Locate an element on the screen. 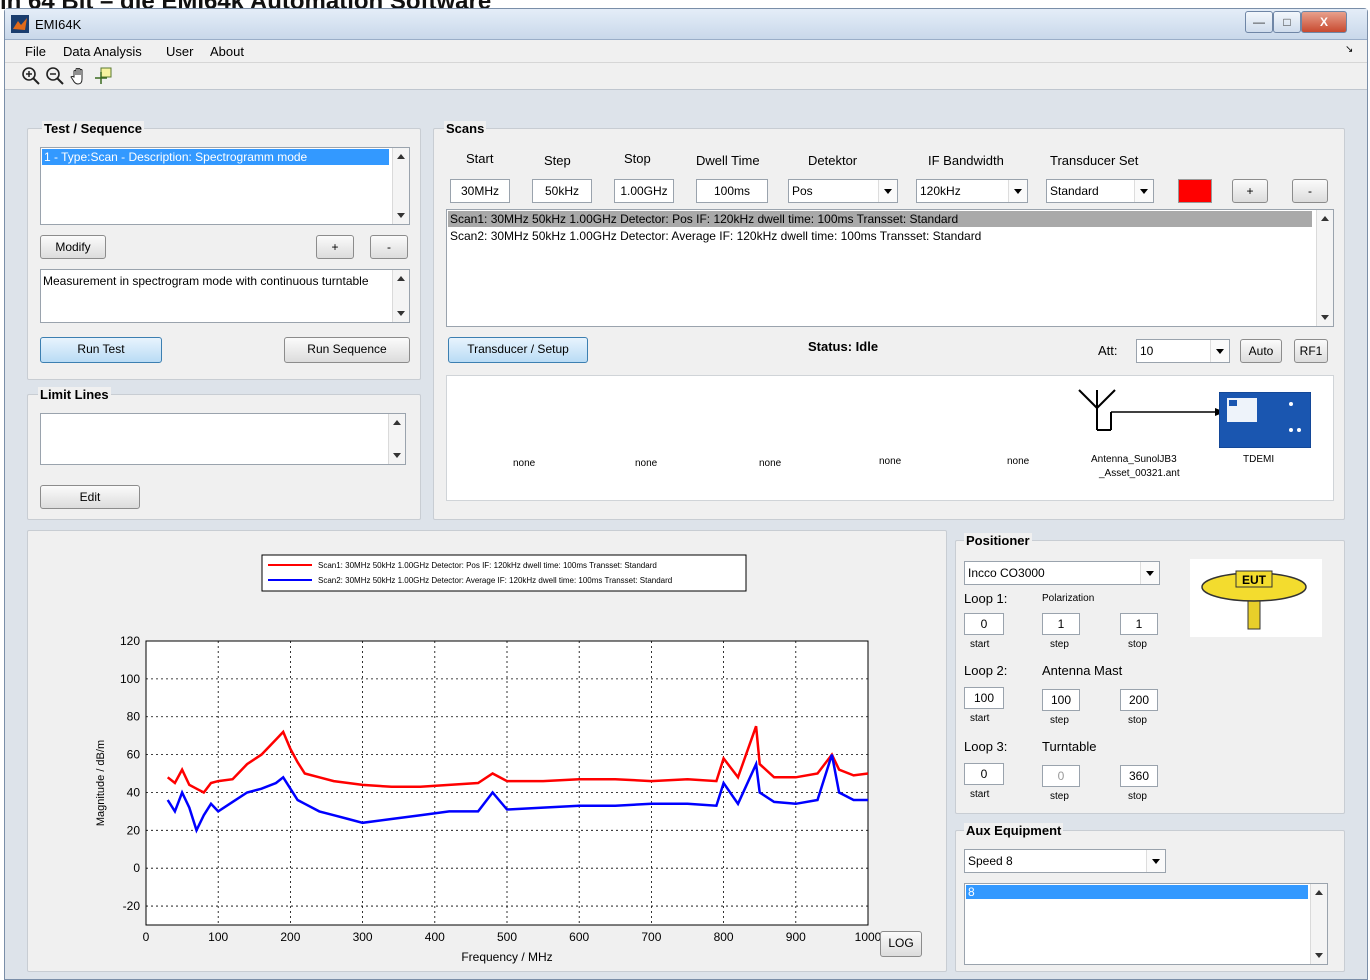 The width and height of the screenshot is (1370, 980). x-tick-label: 700 is located at coordinates (651, 937).